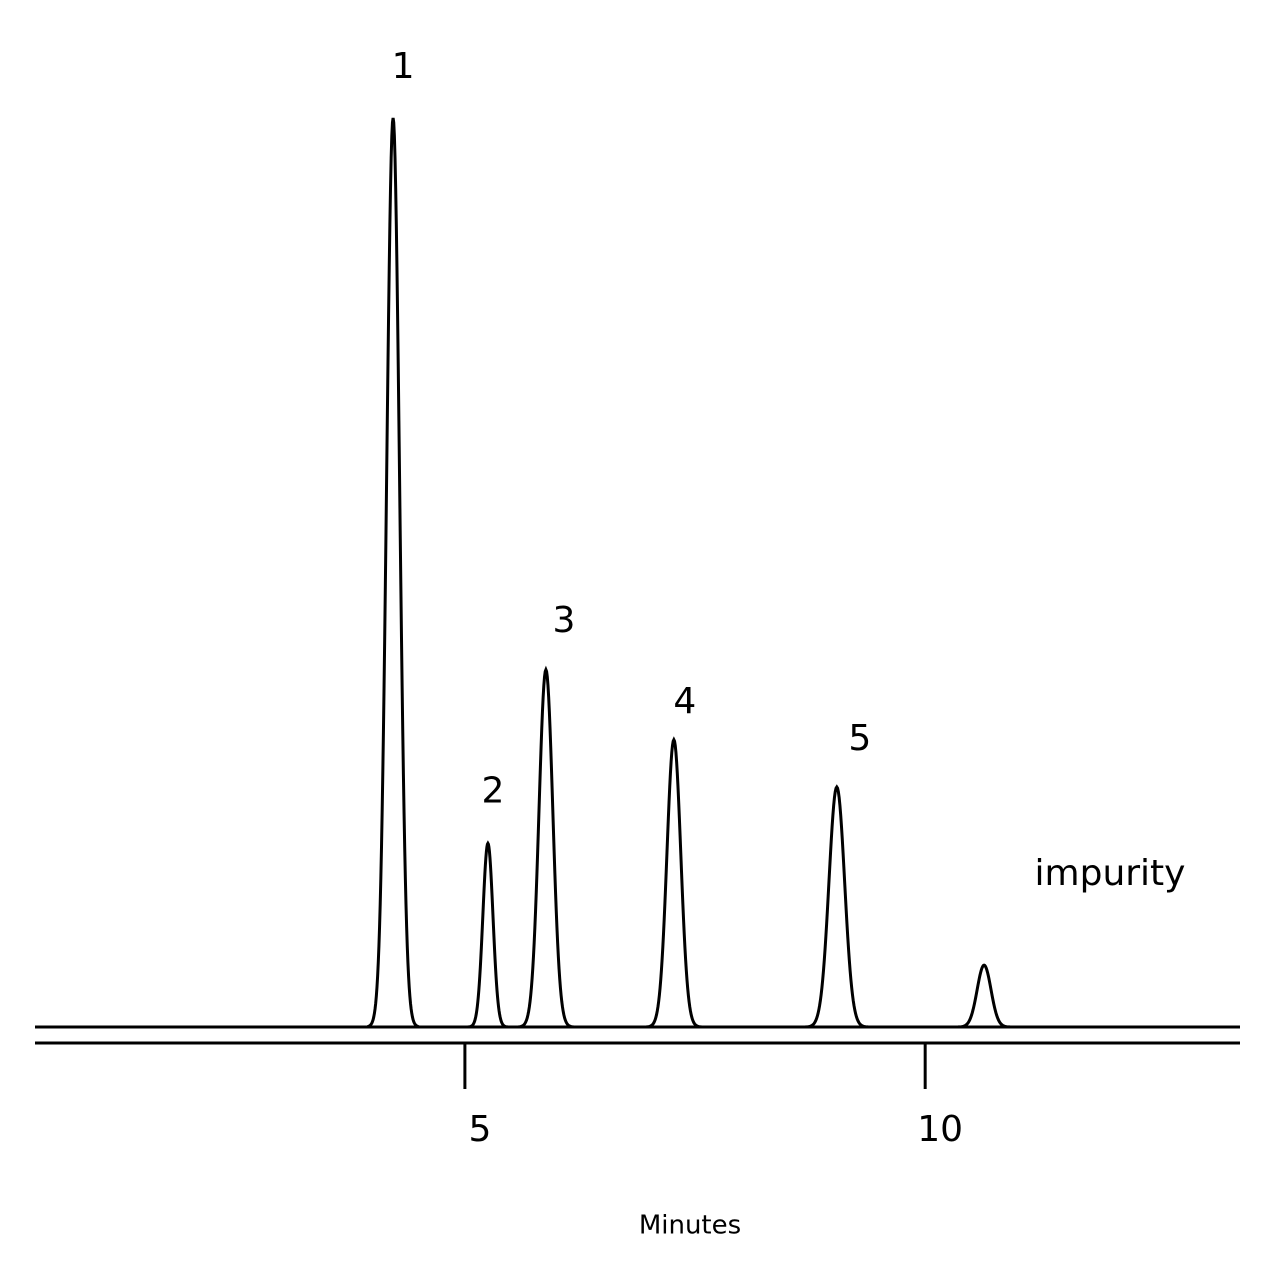  Describe the element at coordinates (403, 66) in the screenshot. I see `peak-label: 1` at that location.